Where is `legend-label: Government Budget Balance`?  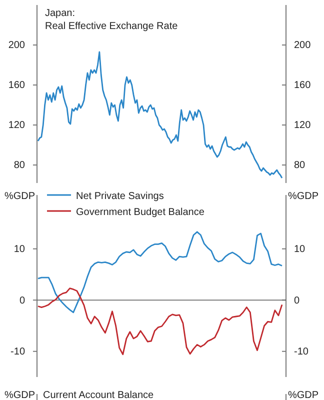 legend-label: Government Budget Balance is located at coordinates (140, 212).